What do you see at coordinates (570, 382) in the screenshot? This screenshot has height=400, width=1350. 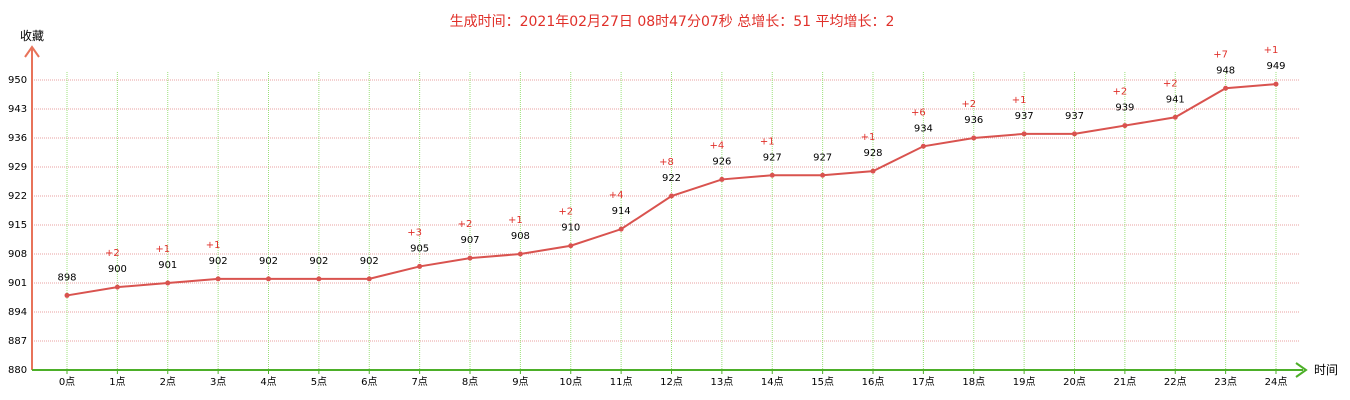 I see `x-tick-label: 10点` at bounding box center [570, 382].